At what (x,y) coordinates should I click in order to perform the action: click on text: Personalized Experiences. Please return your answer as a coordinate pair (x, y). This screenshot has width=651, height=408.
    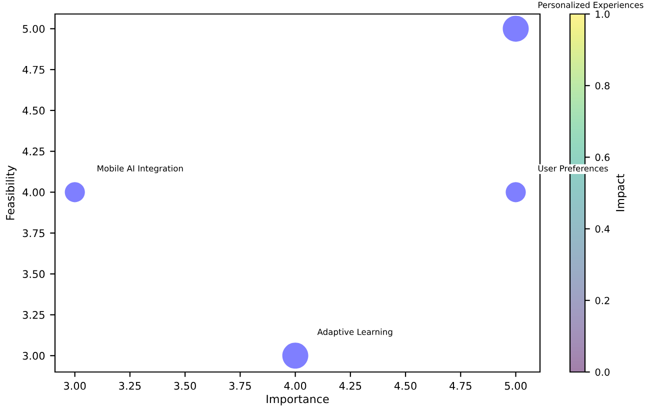
    Looking at the image, I should click on (591, 6).